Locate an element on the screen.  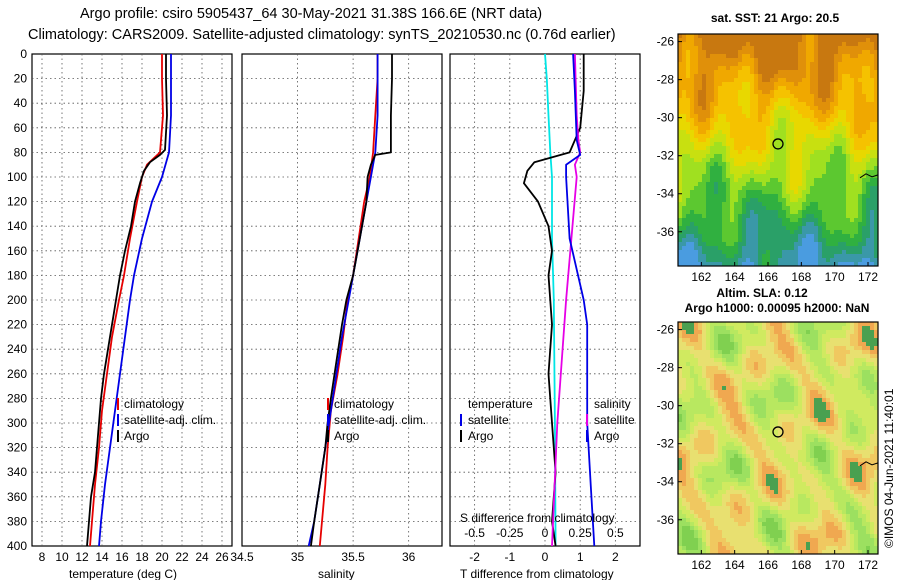
legend-label-temp-argo: Argo is located at coordinates (481, 436).